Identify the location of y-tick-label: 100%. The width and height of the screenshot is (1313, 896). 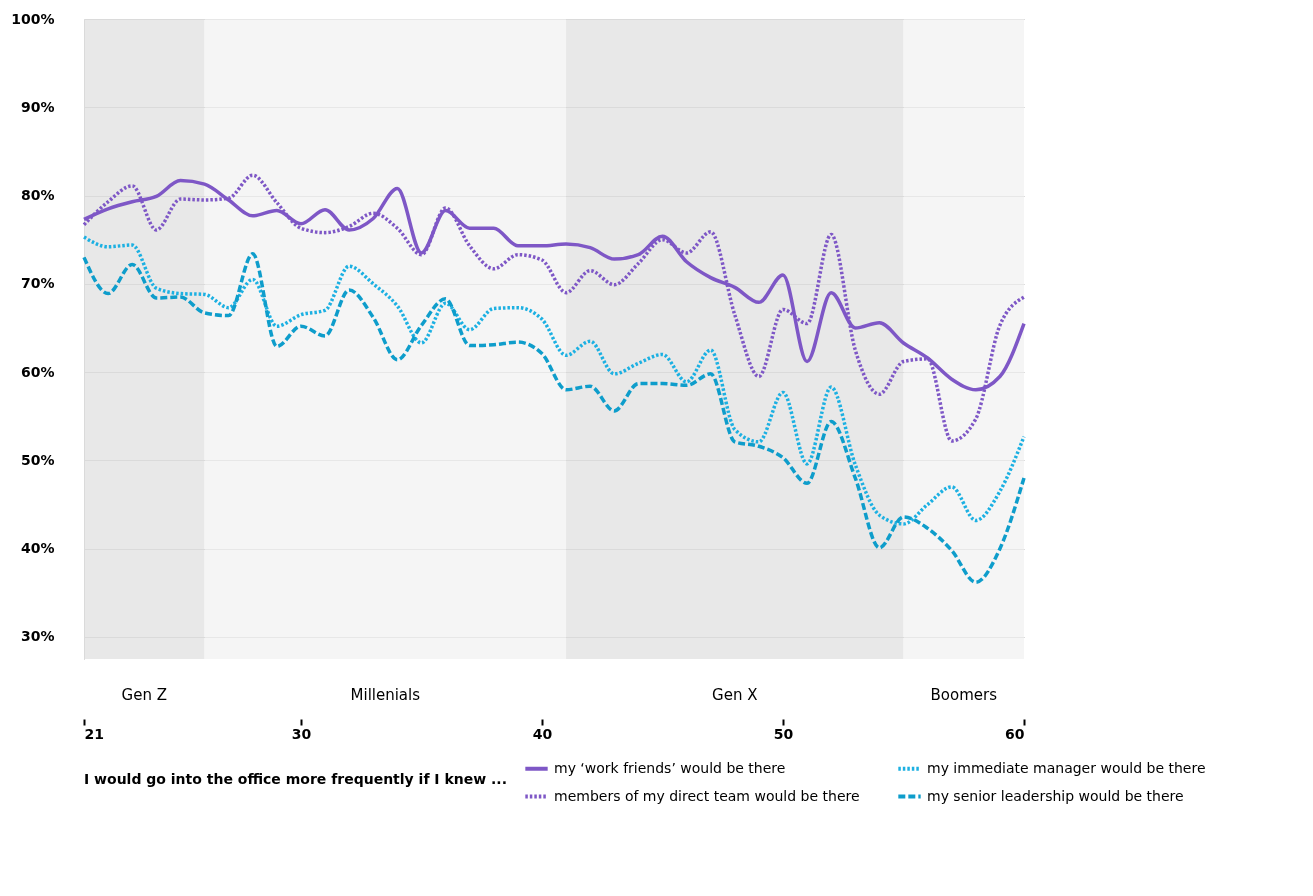
(33, 18).